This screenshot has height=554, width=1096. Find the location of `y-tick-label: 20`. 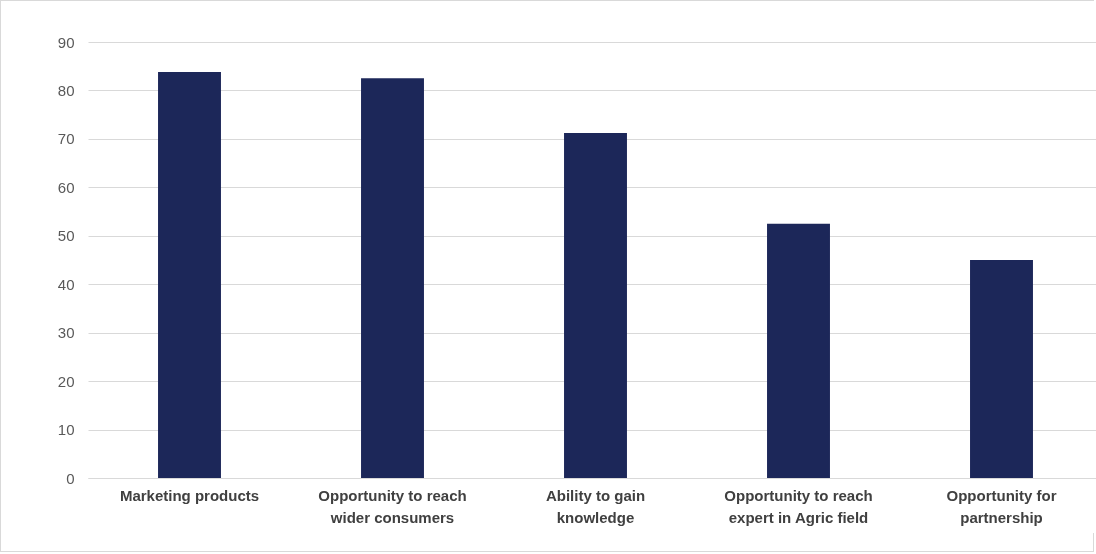

y-tick-label: 20 is located at coordinates (66, 381).